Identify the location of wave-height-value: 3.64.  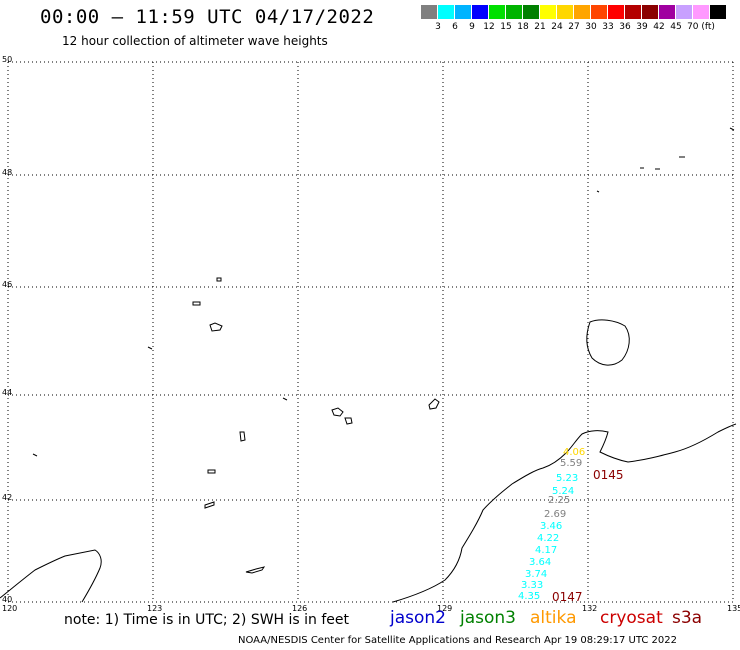
(540, 562).